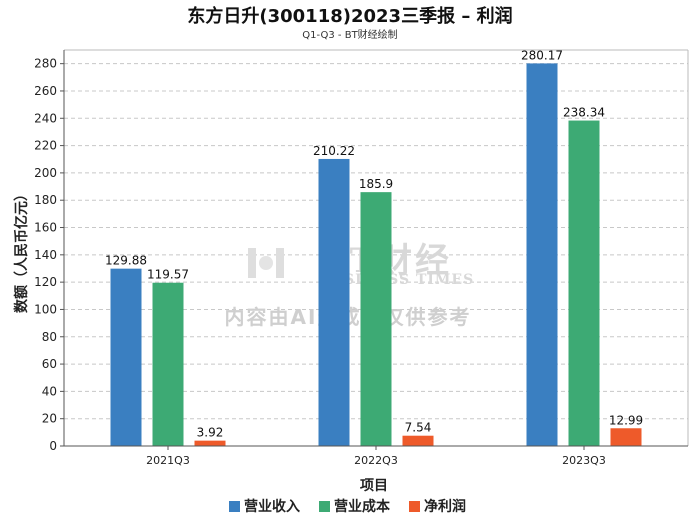 This screenshot has height=524, width=700. I want to click on x-axis-label: 项目, so click(374, 486).